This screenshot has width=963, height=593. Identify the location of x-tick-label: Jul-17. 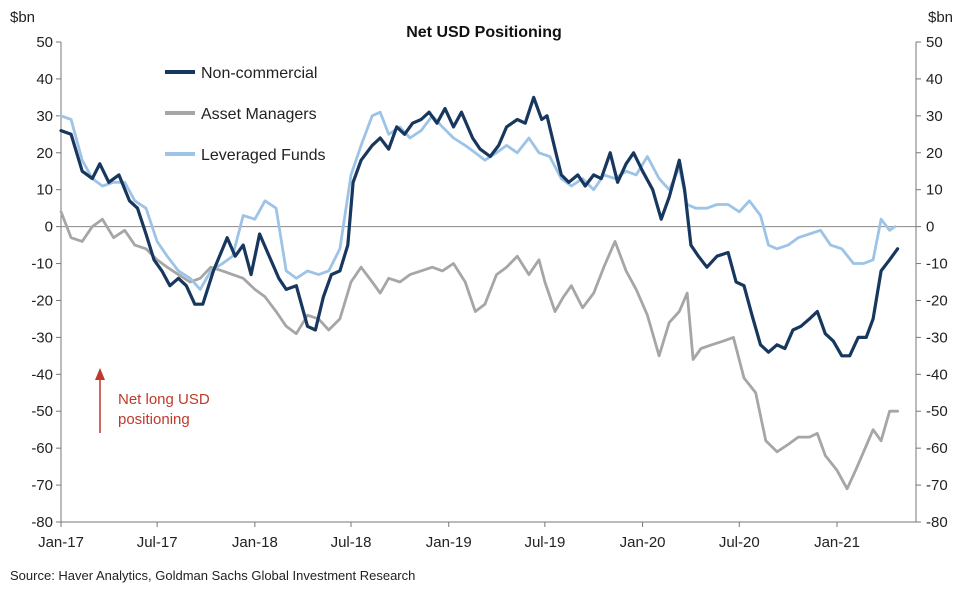
(157, 542).